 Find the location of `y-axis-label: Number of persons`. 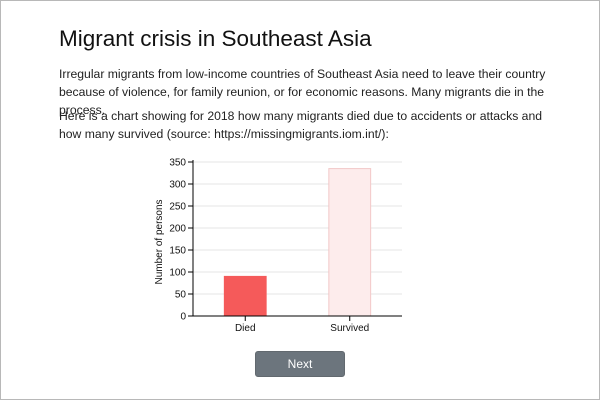

y-axis-label: Number of persons is located at coordinates (159, 241).